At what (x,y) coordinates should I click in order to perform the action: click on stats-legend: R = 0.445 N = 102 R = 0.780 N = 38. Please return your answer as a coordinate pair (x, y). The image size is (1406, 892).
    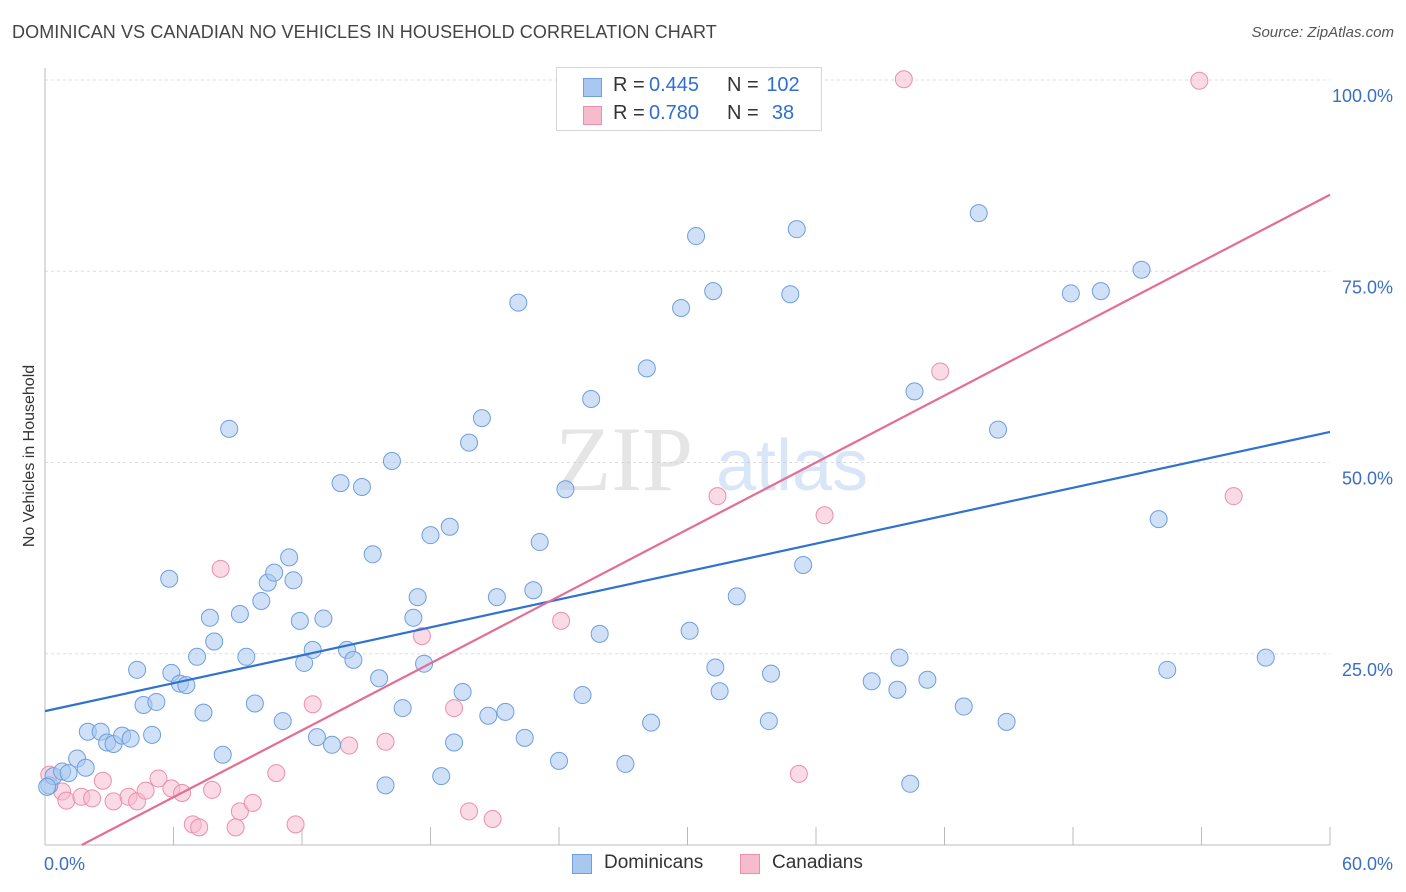
    Looking at the image, I should click on (689, 99).